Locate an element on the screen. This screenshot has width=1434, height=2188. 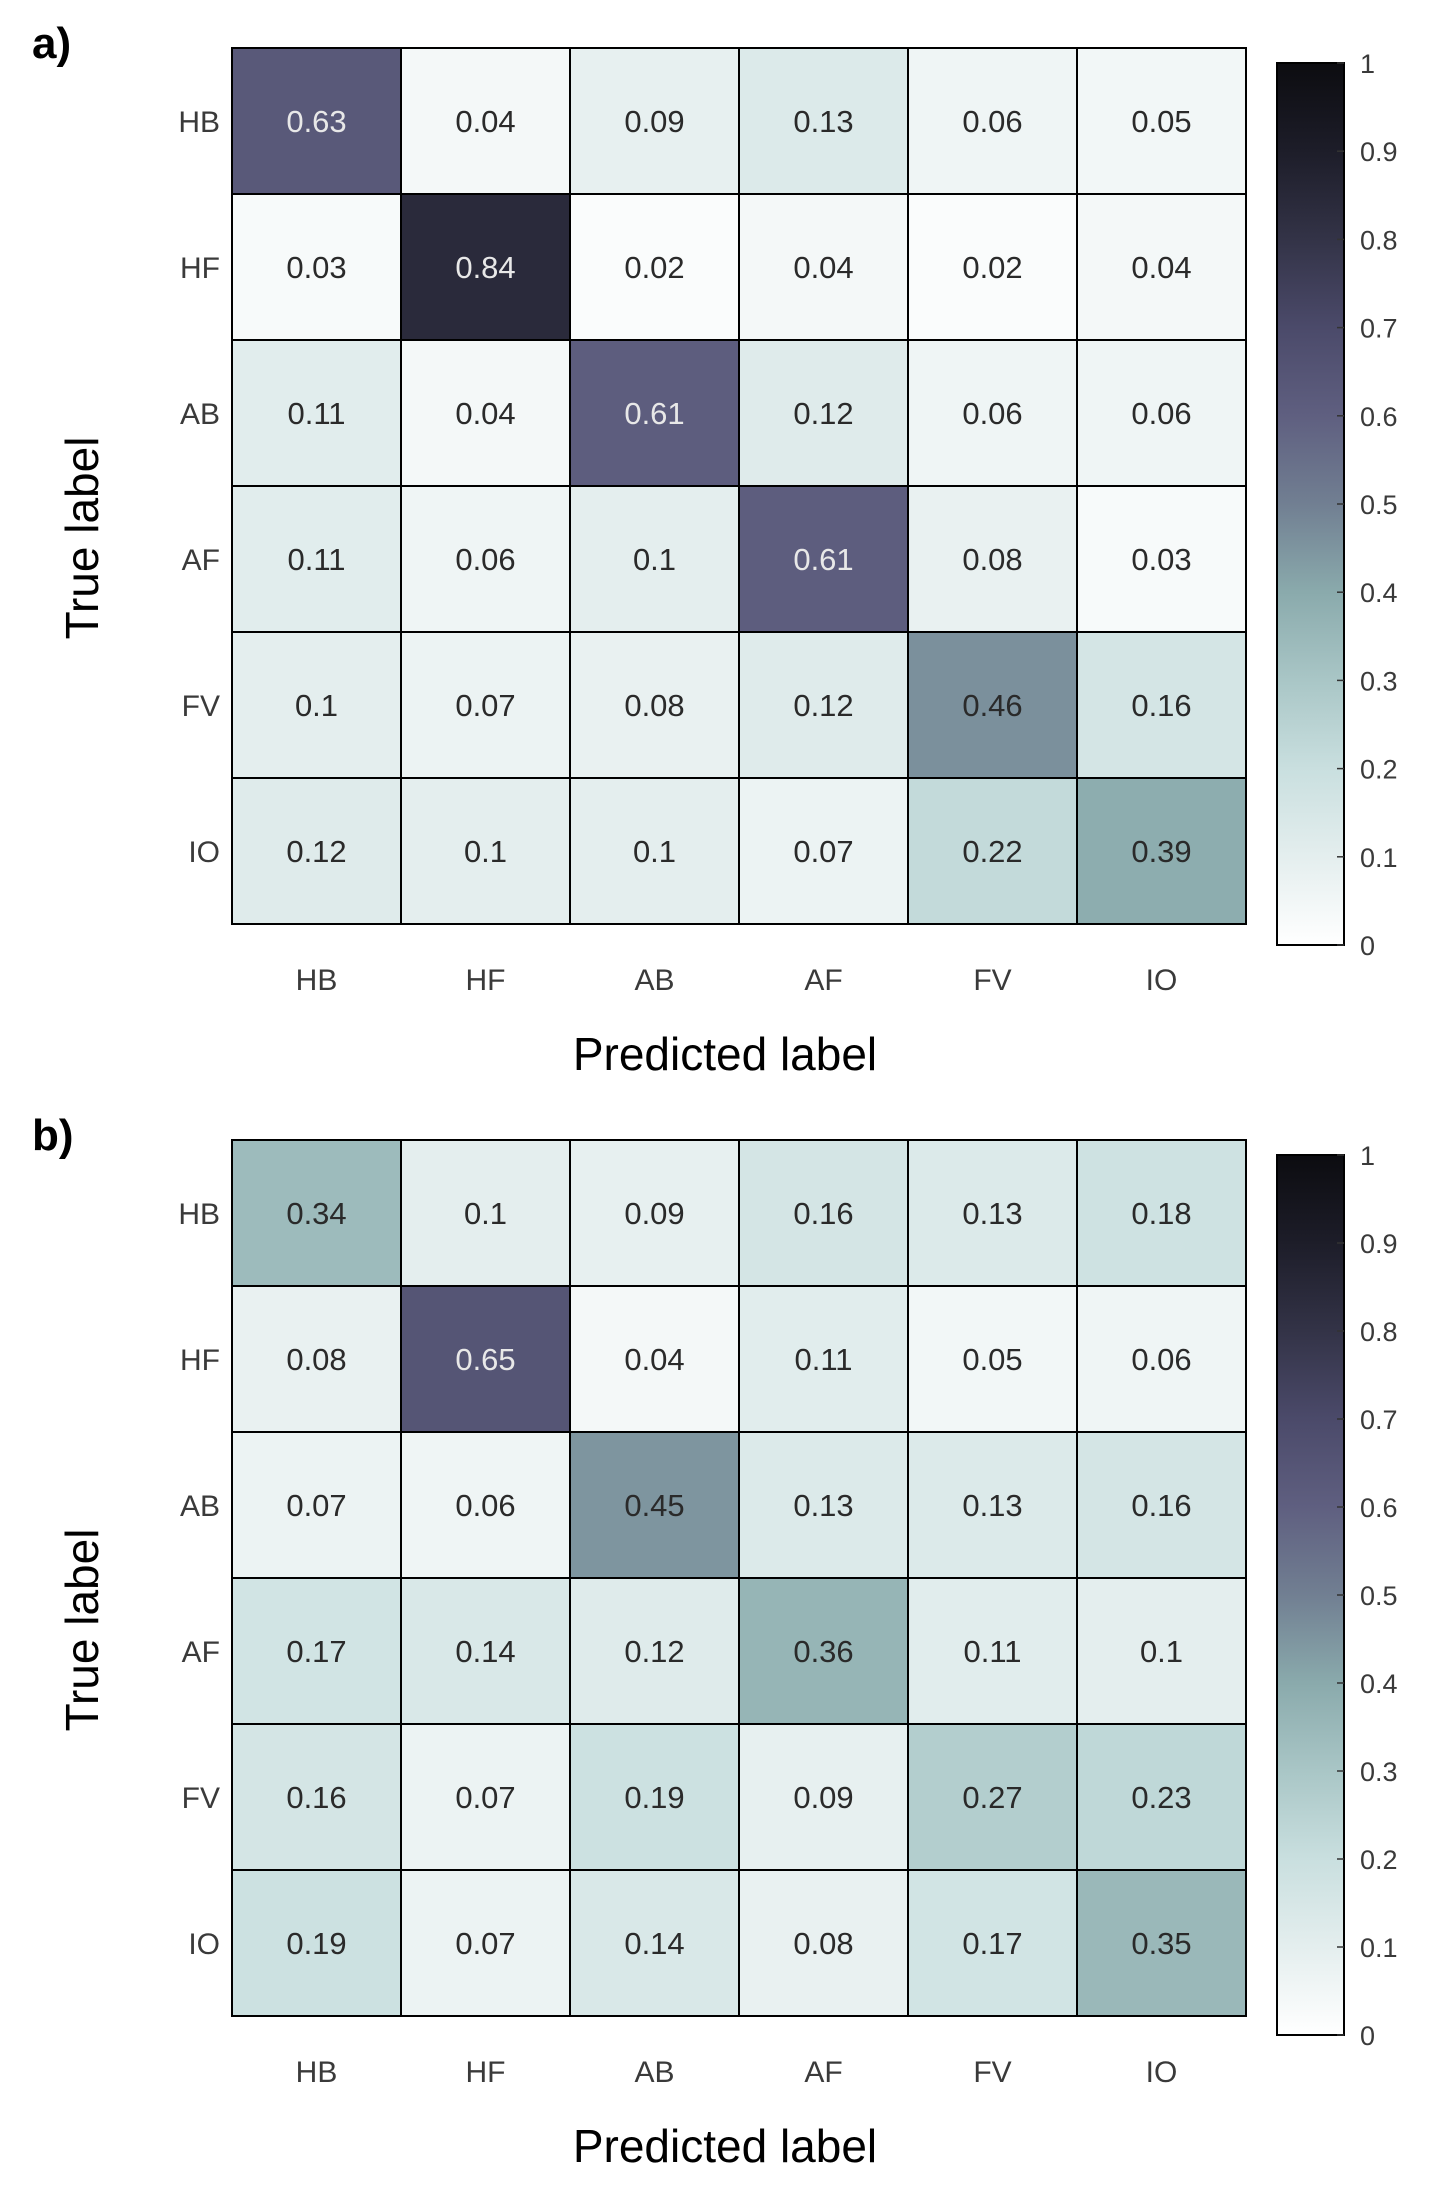
x-tick-label: AB is located at coordinates (654, 2072).